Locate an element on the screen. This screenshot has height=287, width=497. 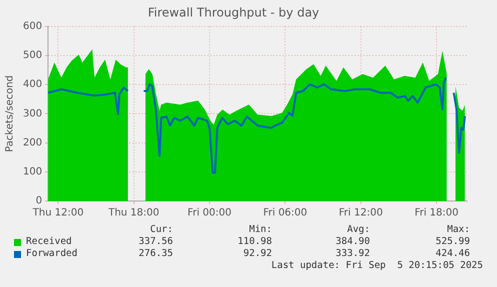
legend-label: Received is located at coordinates (49, 241).